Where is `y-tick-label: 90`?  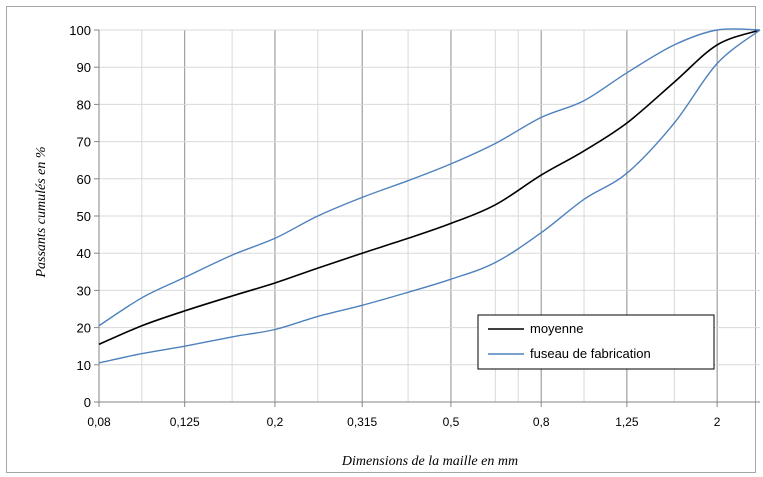 y-tick-label: 90 is located at coordinates (84, 67).